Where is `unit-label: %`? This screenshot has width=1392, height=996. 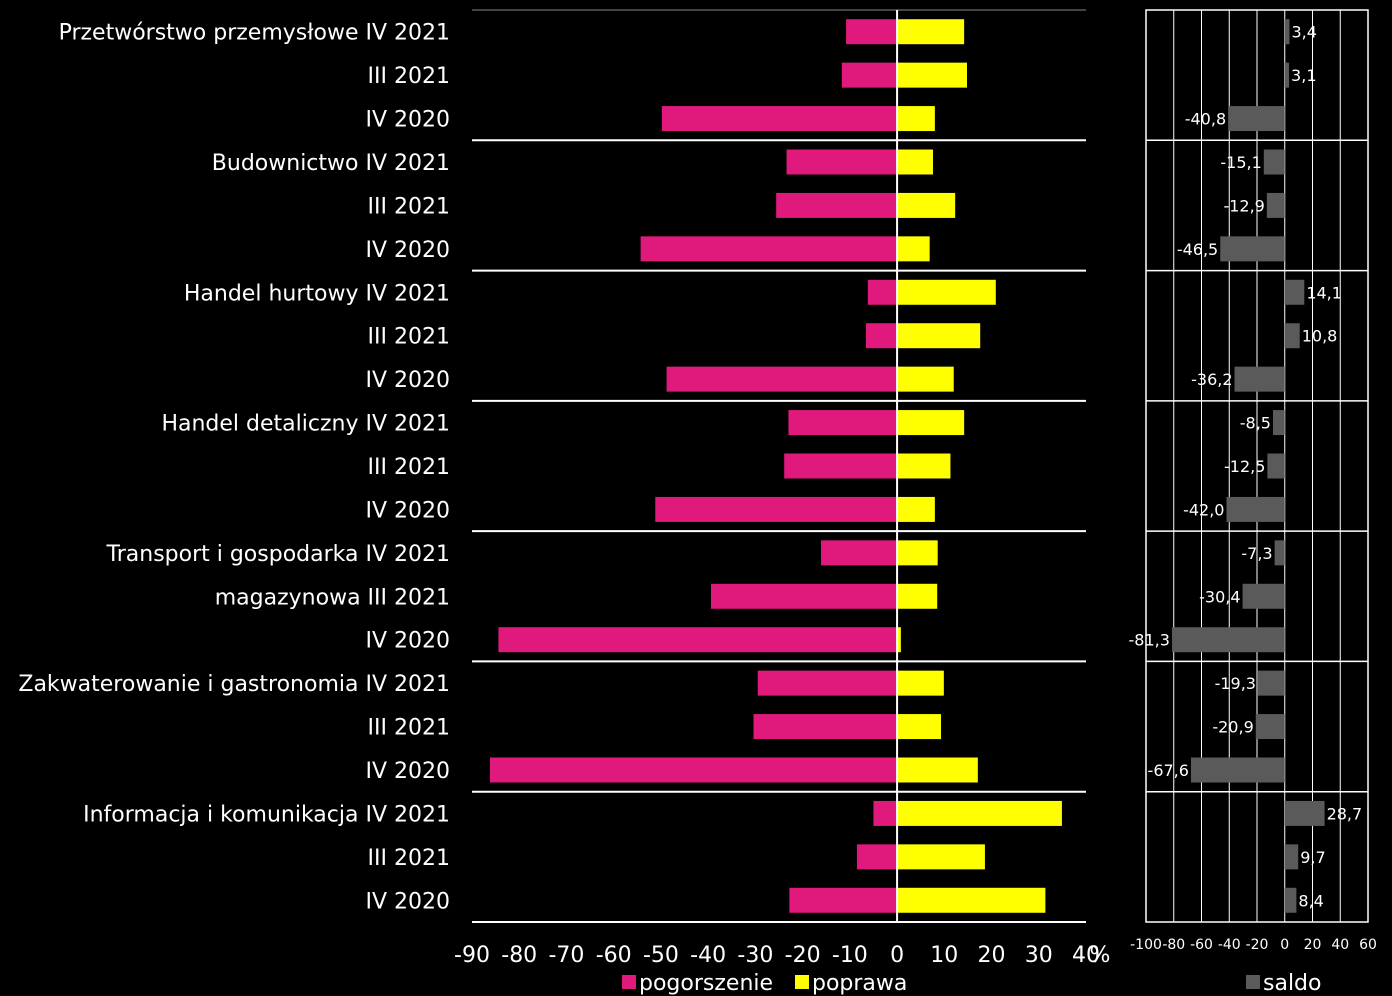
unit-label: % is located at coordinates (1100, 955).